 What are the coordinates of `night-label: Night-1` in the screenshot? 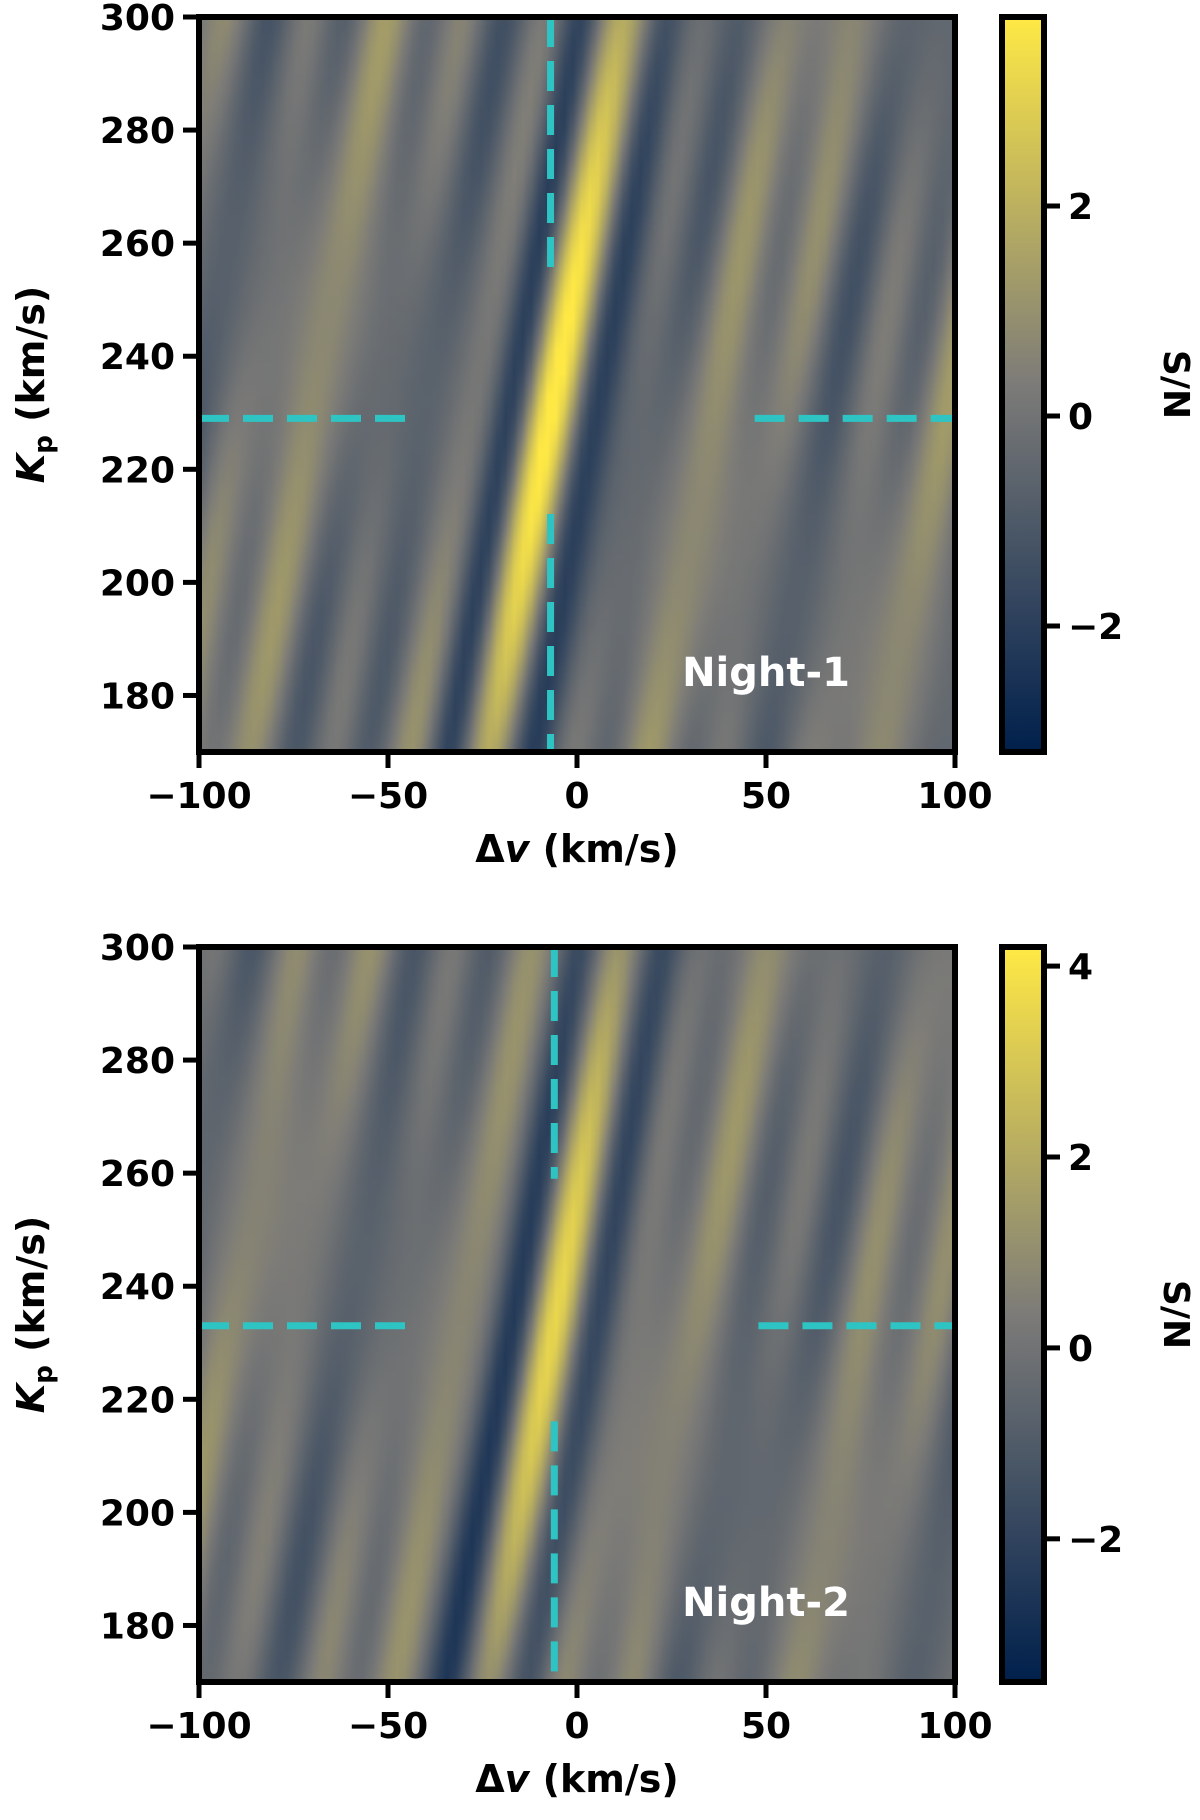 It's located at (766, 673).